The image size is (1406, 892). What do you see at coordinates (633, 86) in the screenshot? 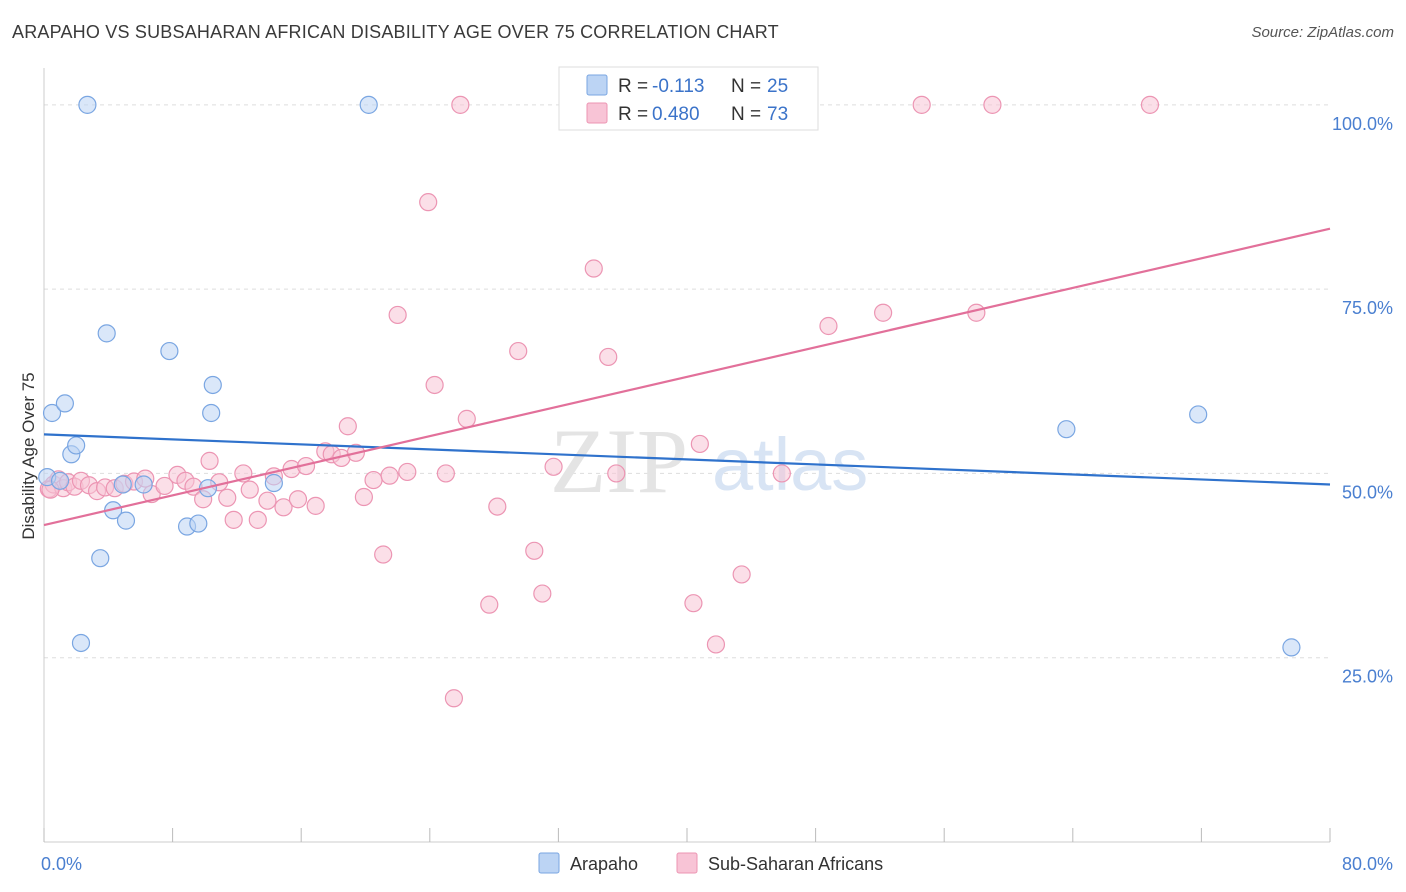
I see `legend-r-label-arapaho: R =` at bounding box center [633, 86].